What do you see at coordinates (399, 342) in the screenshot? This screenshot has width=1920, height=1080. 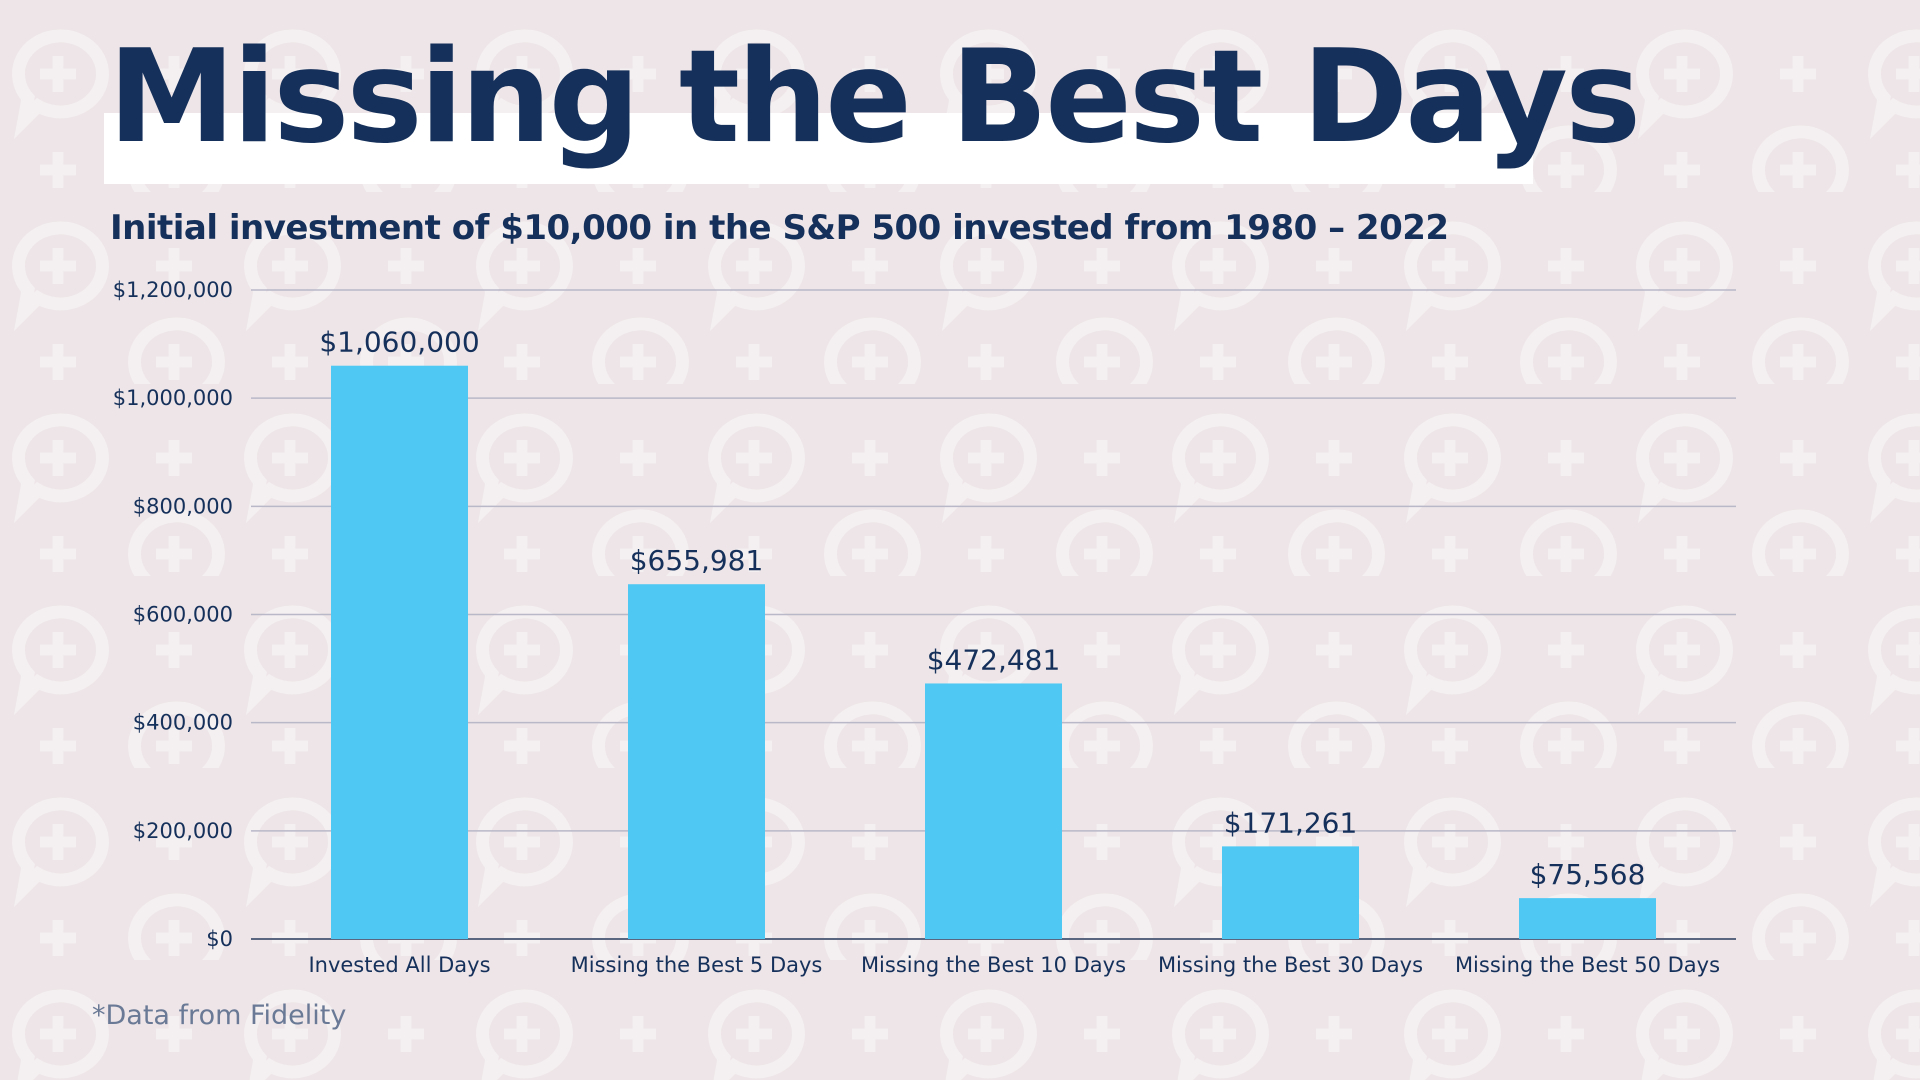 I see `data-label: $1,060,000` at bounding box center [399, 342].